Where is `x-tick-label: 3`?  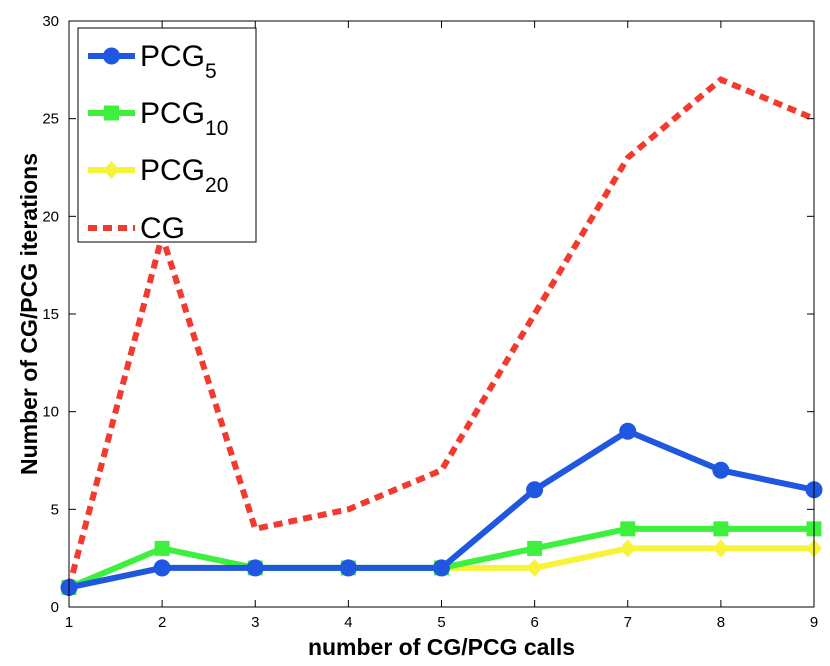
x-tick-label: 3 is located at coordinates (255, 622).